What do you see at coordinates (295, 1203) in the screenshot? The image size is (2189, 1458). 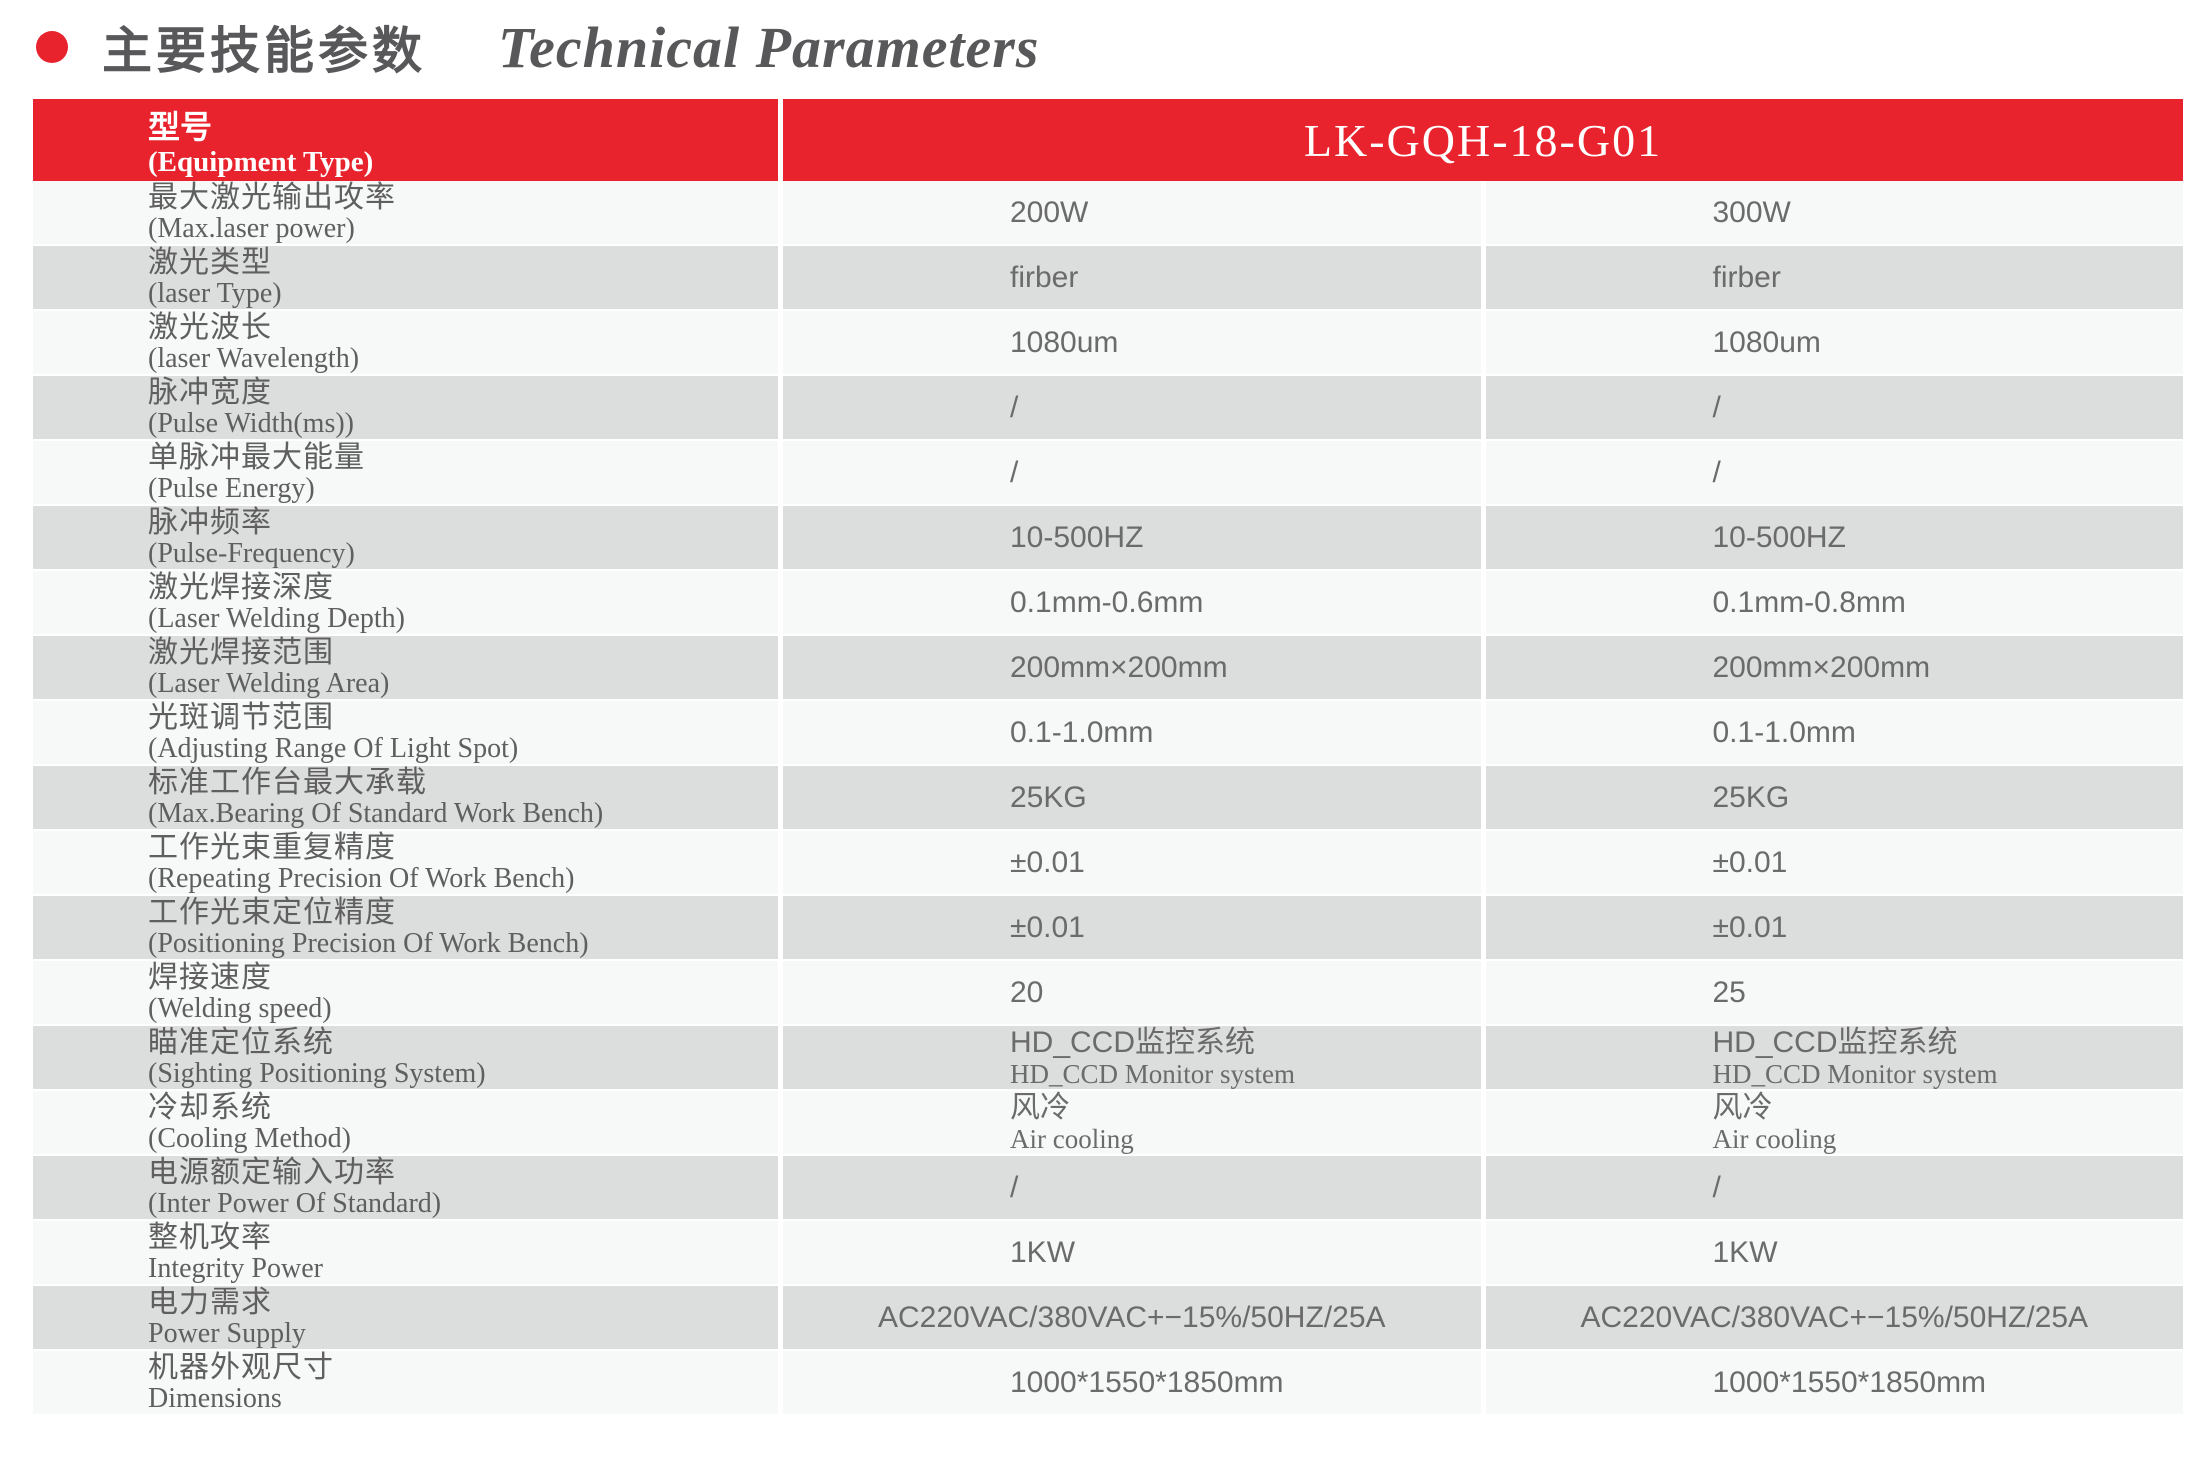 I see `row-label-english: (Inter Power Of Standard)` at bounding box center [295, 1203].